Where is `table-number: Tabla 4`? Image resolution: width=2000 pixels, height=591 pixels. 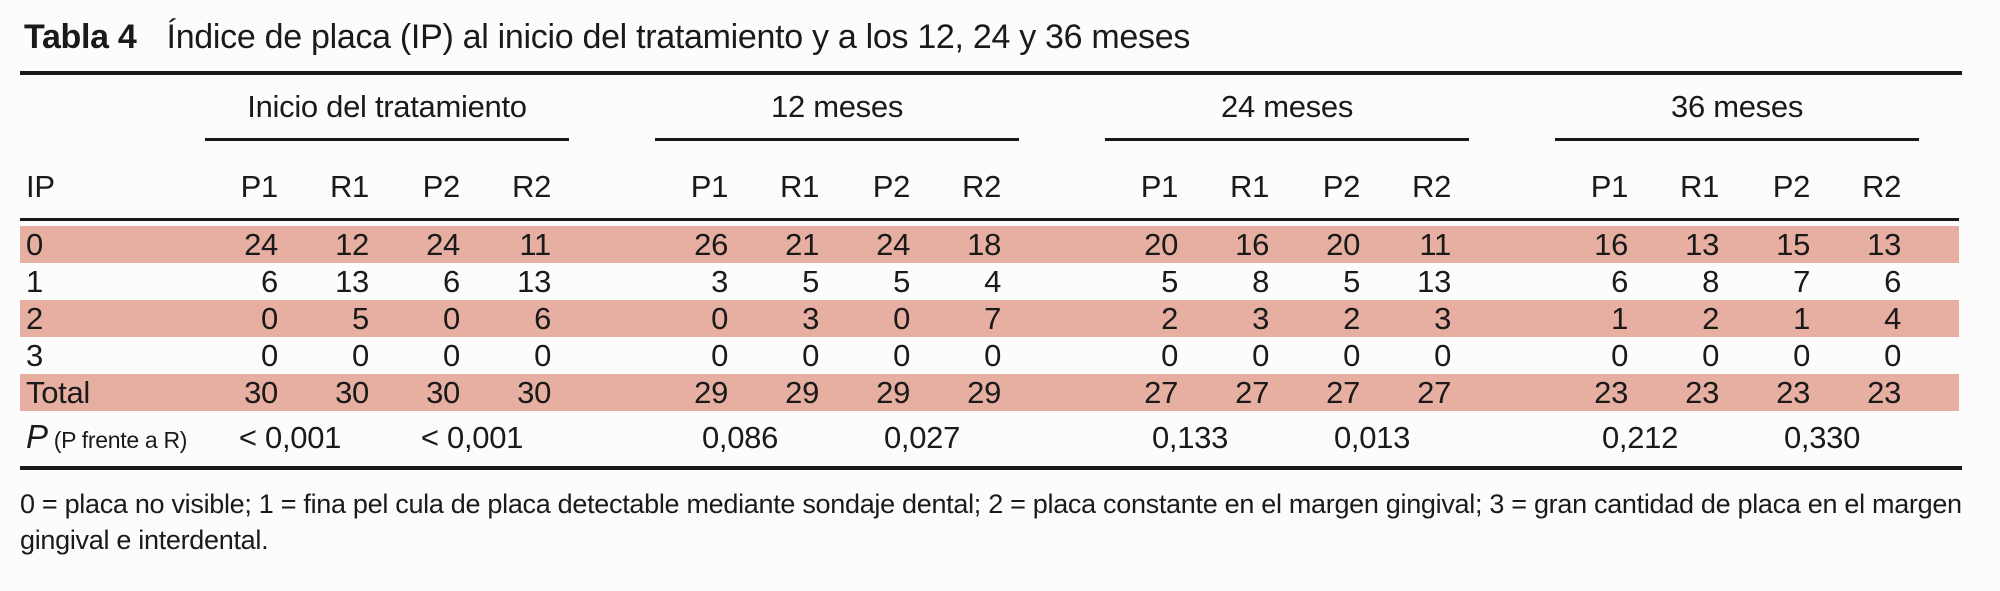
table-number: Tabla 4 is located at coordinates (80, 37).